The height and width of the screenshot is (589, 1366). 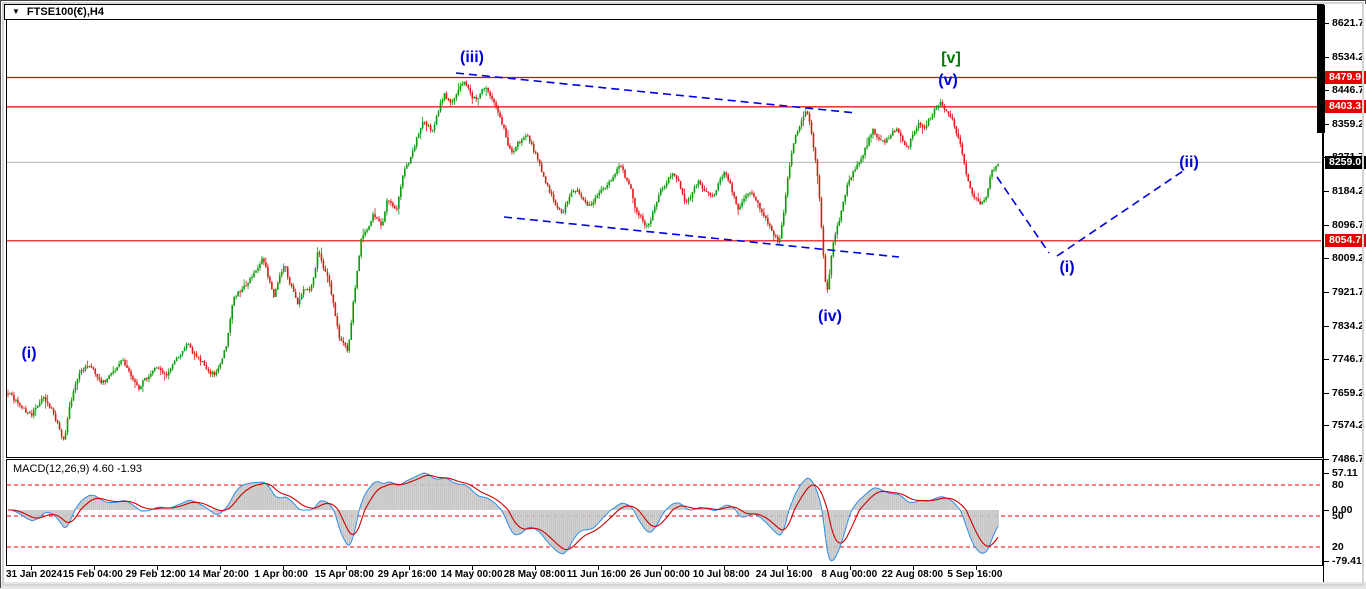 I want to click on wave-label: [v], so click(x=951, y=58).